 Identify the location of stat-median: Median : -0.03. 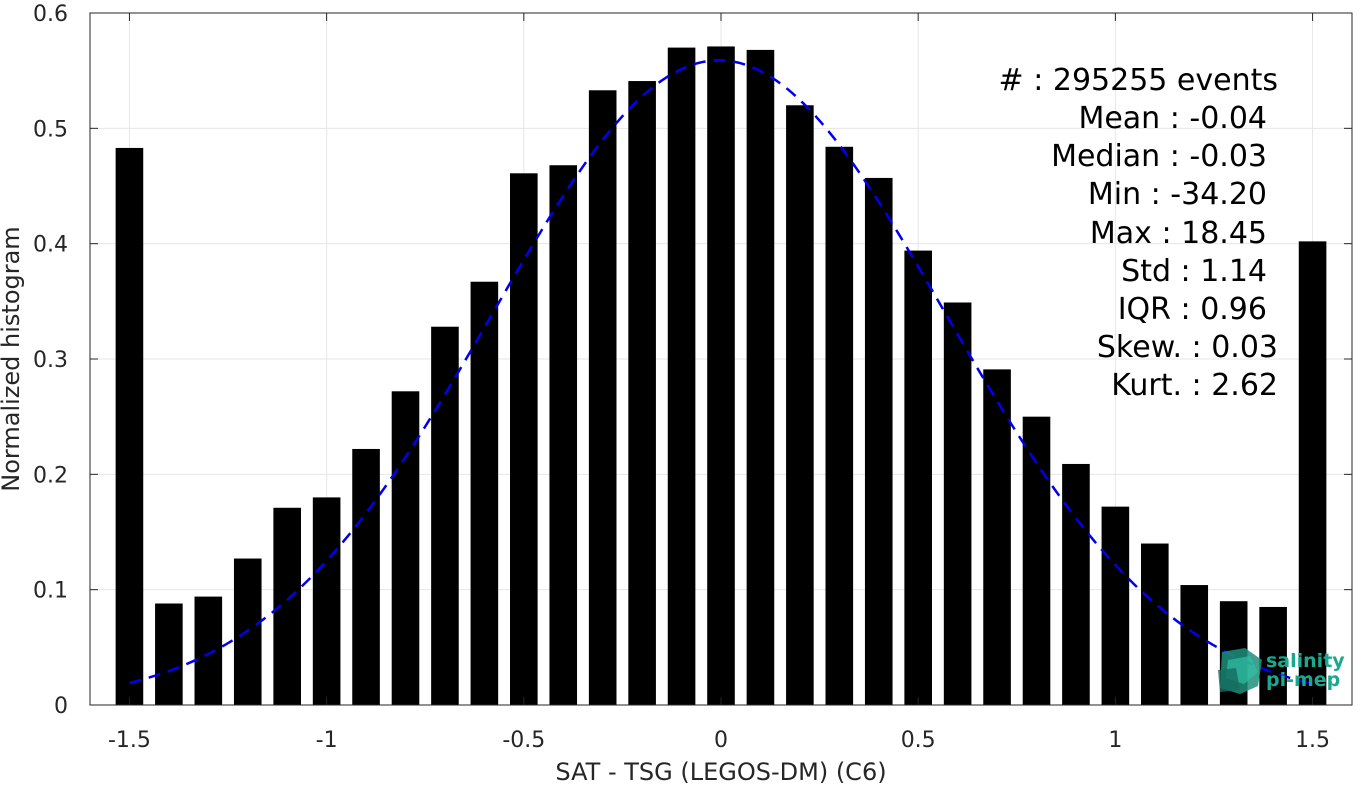
(1159, 156).